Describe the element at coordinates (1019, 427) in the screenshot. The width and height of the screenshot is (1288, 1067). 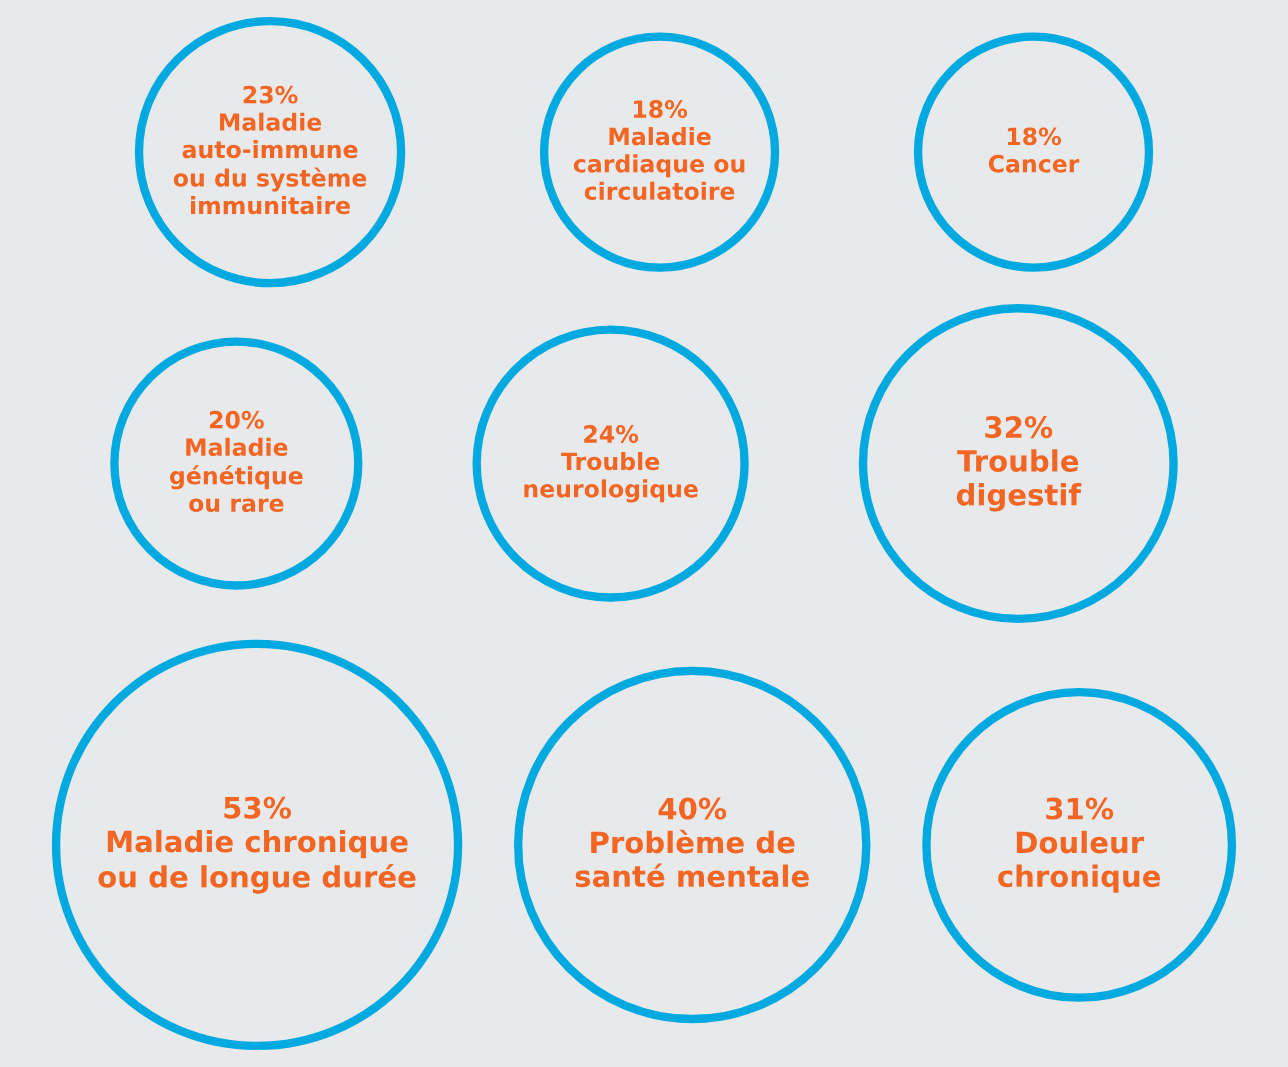
I see `data-label: 32%` at that location.